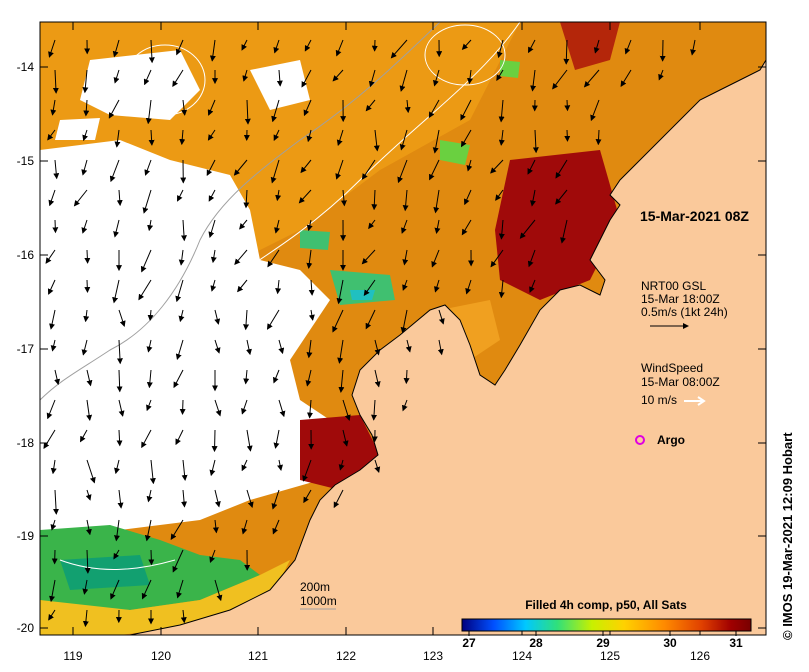  Describe the element at coordinates (26, 161) in the screenshot. I see `y-tick-label: -15` at that location.